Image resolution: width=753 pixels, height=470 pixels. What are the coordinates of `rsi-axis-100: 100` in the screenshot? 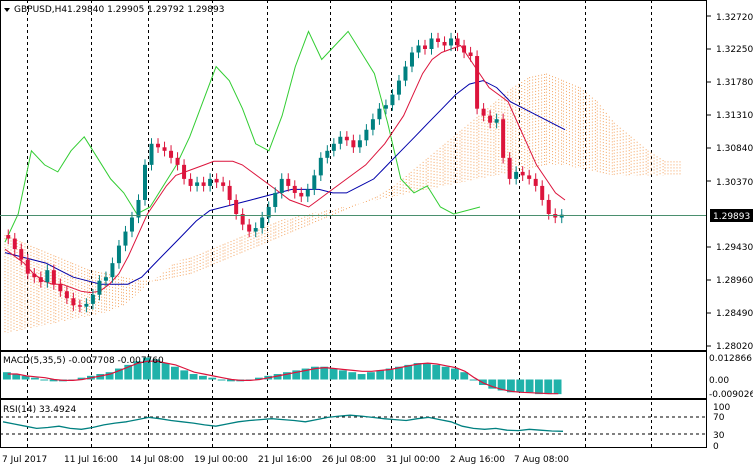 It's located at (721, 408).